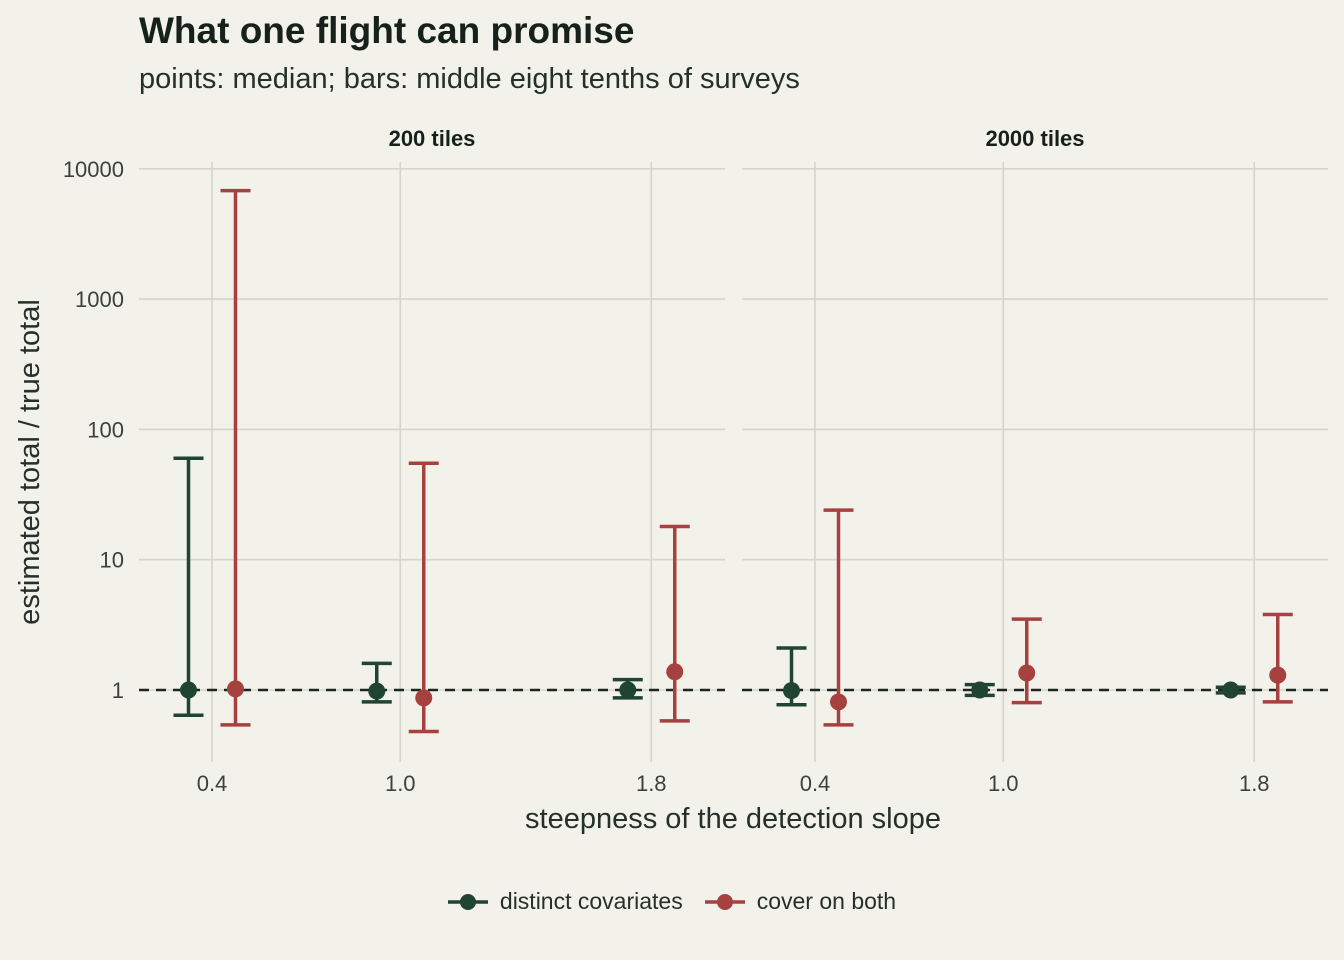 The height and width of the screenshot is (960, 1344). I want to click on y-tick-label: 1, so click(118, 690).